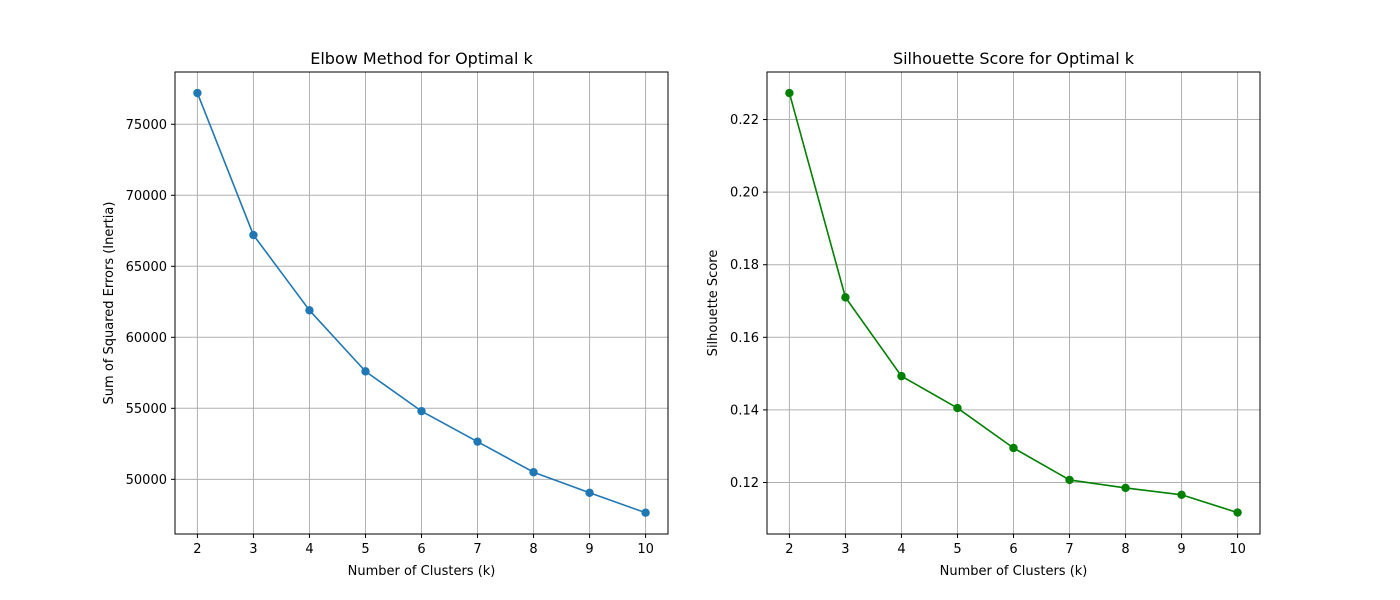  Describe the element at coordinates (146, 267) in the screenshot. I see `y-tick-label: 65000` at that location.